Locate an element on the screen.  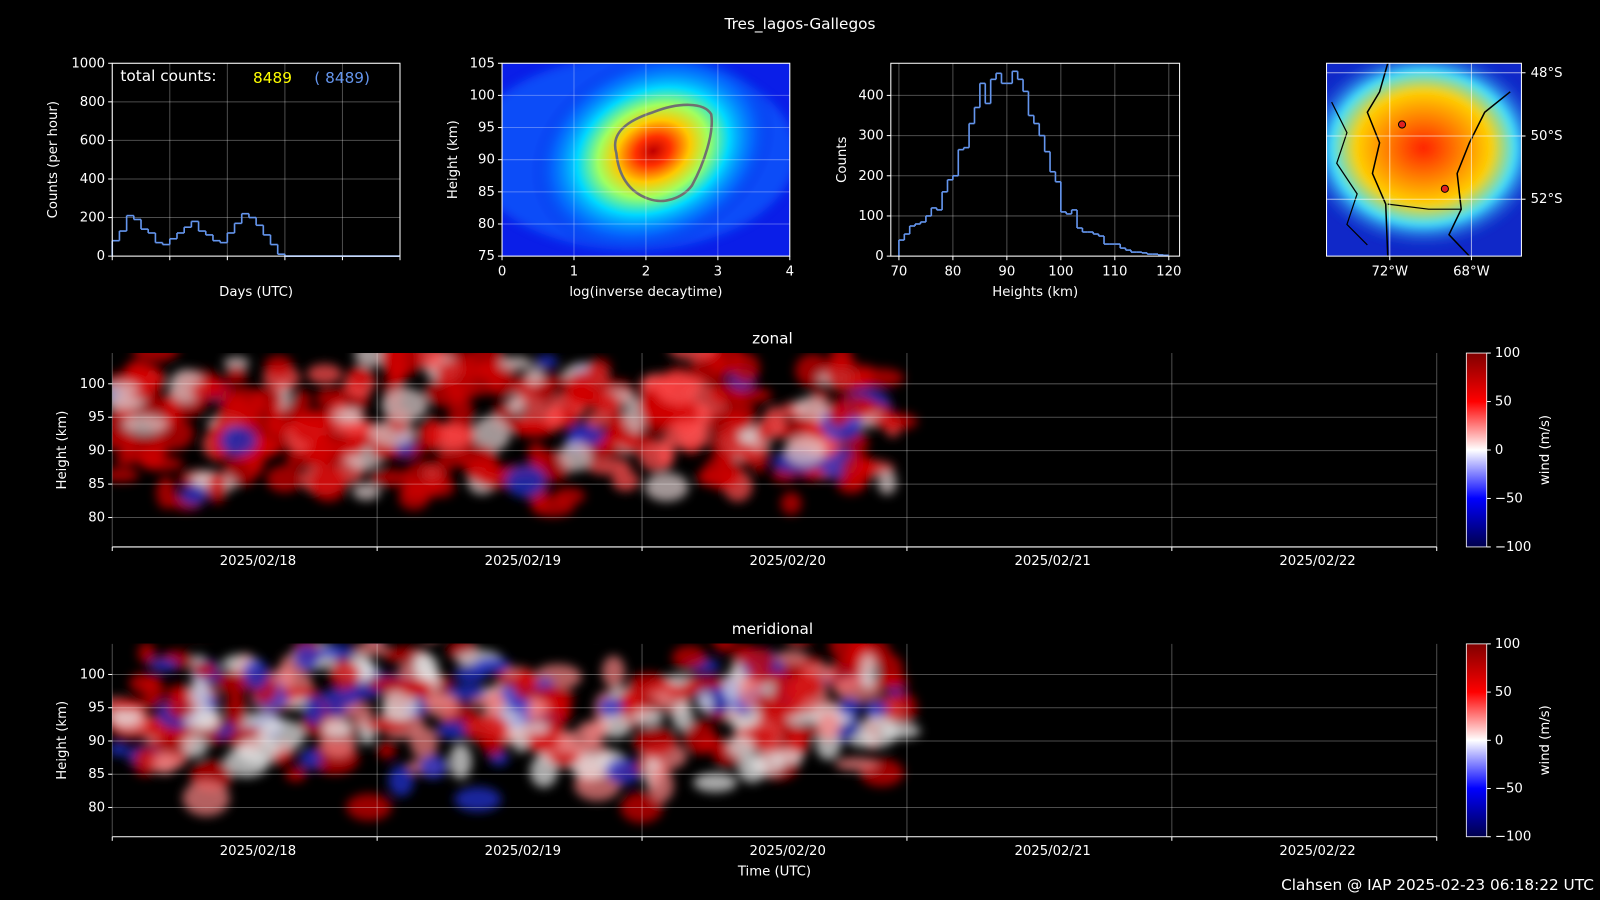
footer: Clahsen @ IAP 2025-02-23 06:18:22 UTC is located at coordinates (1437, 885).